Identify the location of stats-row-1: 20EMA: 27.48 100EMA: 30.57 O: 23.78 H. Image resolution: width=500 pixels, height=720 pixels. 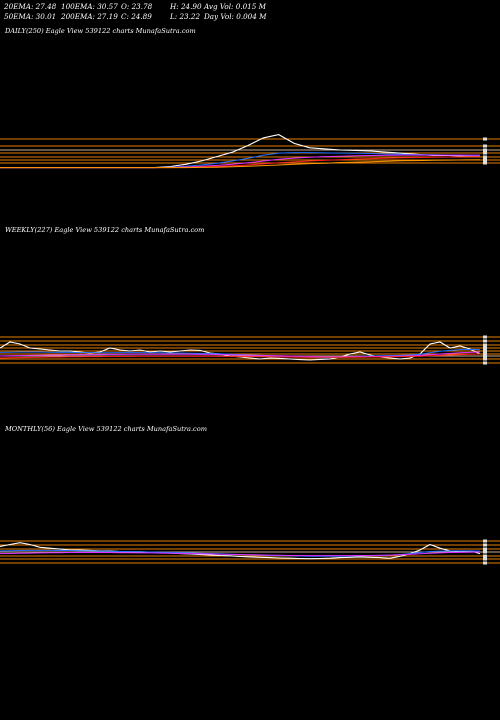
(149, 7).